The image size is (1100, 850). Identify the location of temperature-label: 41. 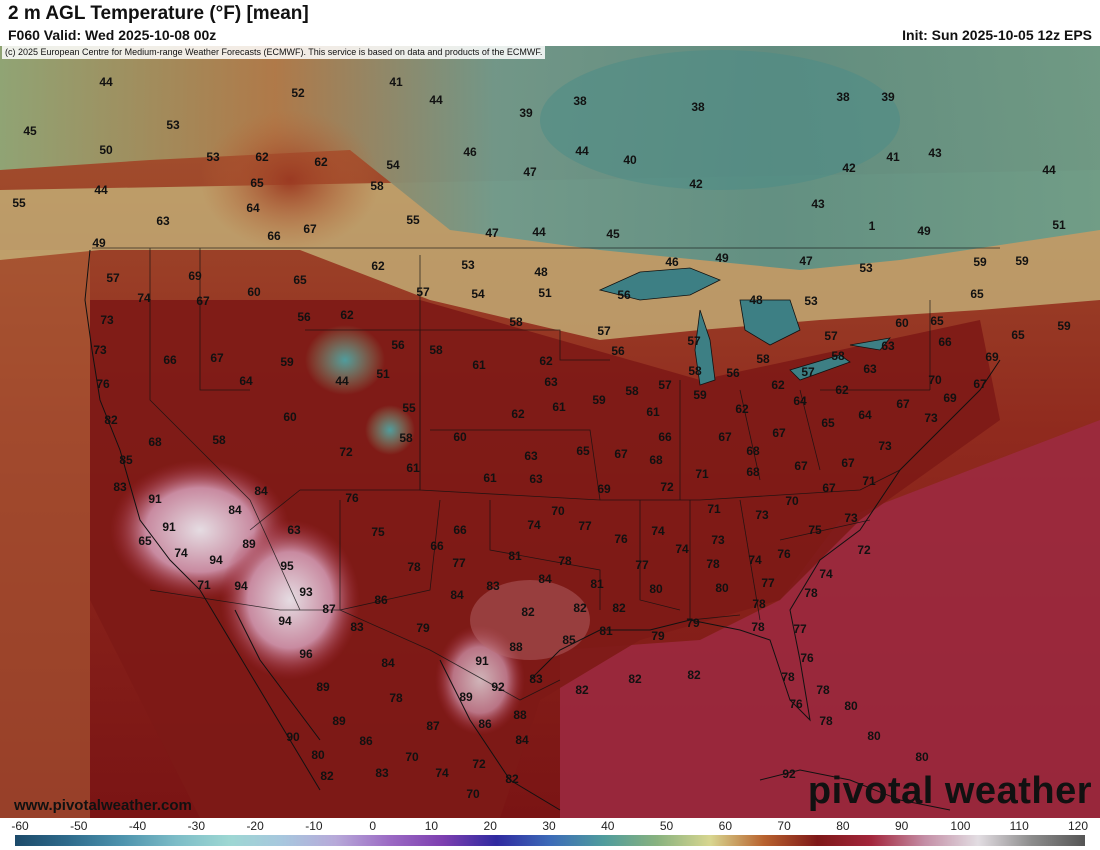
(396, 82).